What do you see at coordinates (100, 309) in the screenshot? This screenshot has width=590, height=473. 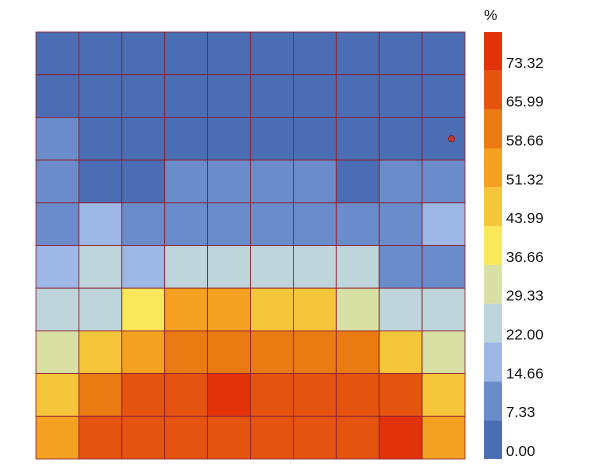 I see `heatmap-cell-r6-c1` at bounding box center [100, 309].